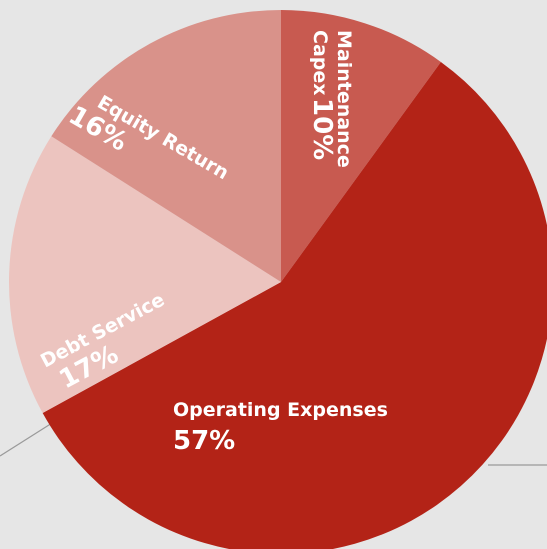 The width and height of the screenshot is (547, 549). I want to click on category-label: Operating Expenses, so click(280, 410).